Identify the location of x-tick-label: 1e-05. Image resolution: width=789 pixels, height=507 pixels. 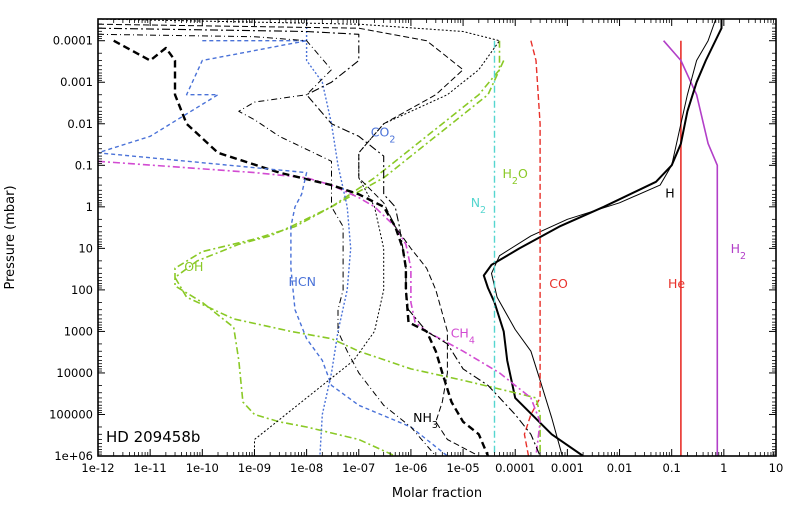
(462, 468).